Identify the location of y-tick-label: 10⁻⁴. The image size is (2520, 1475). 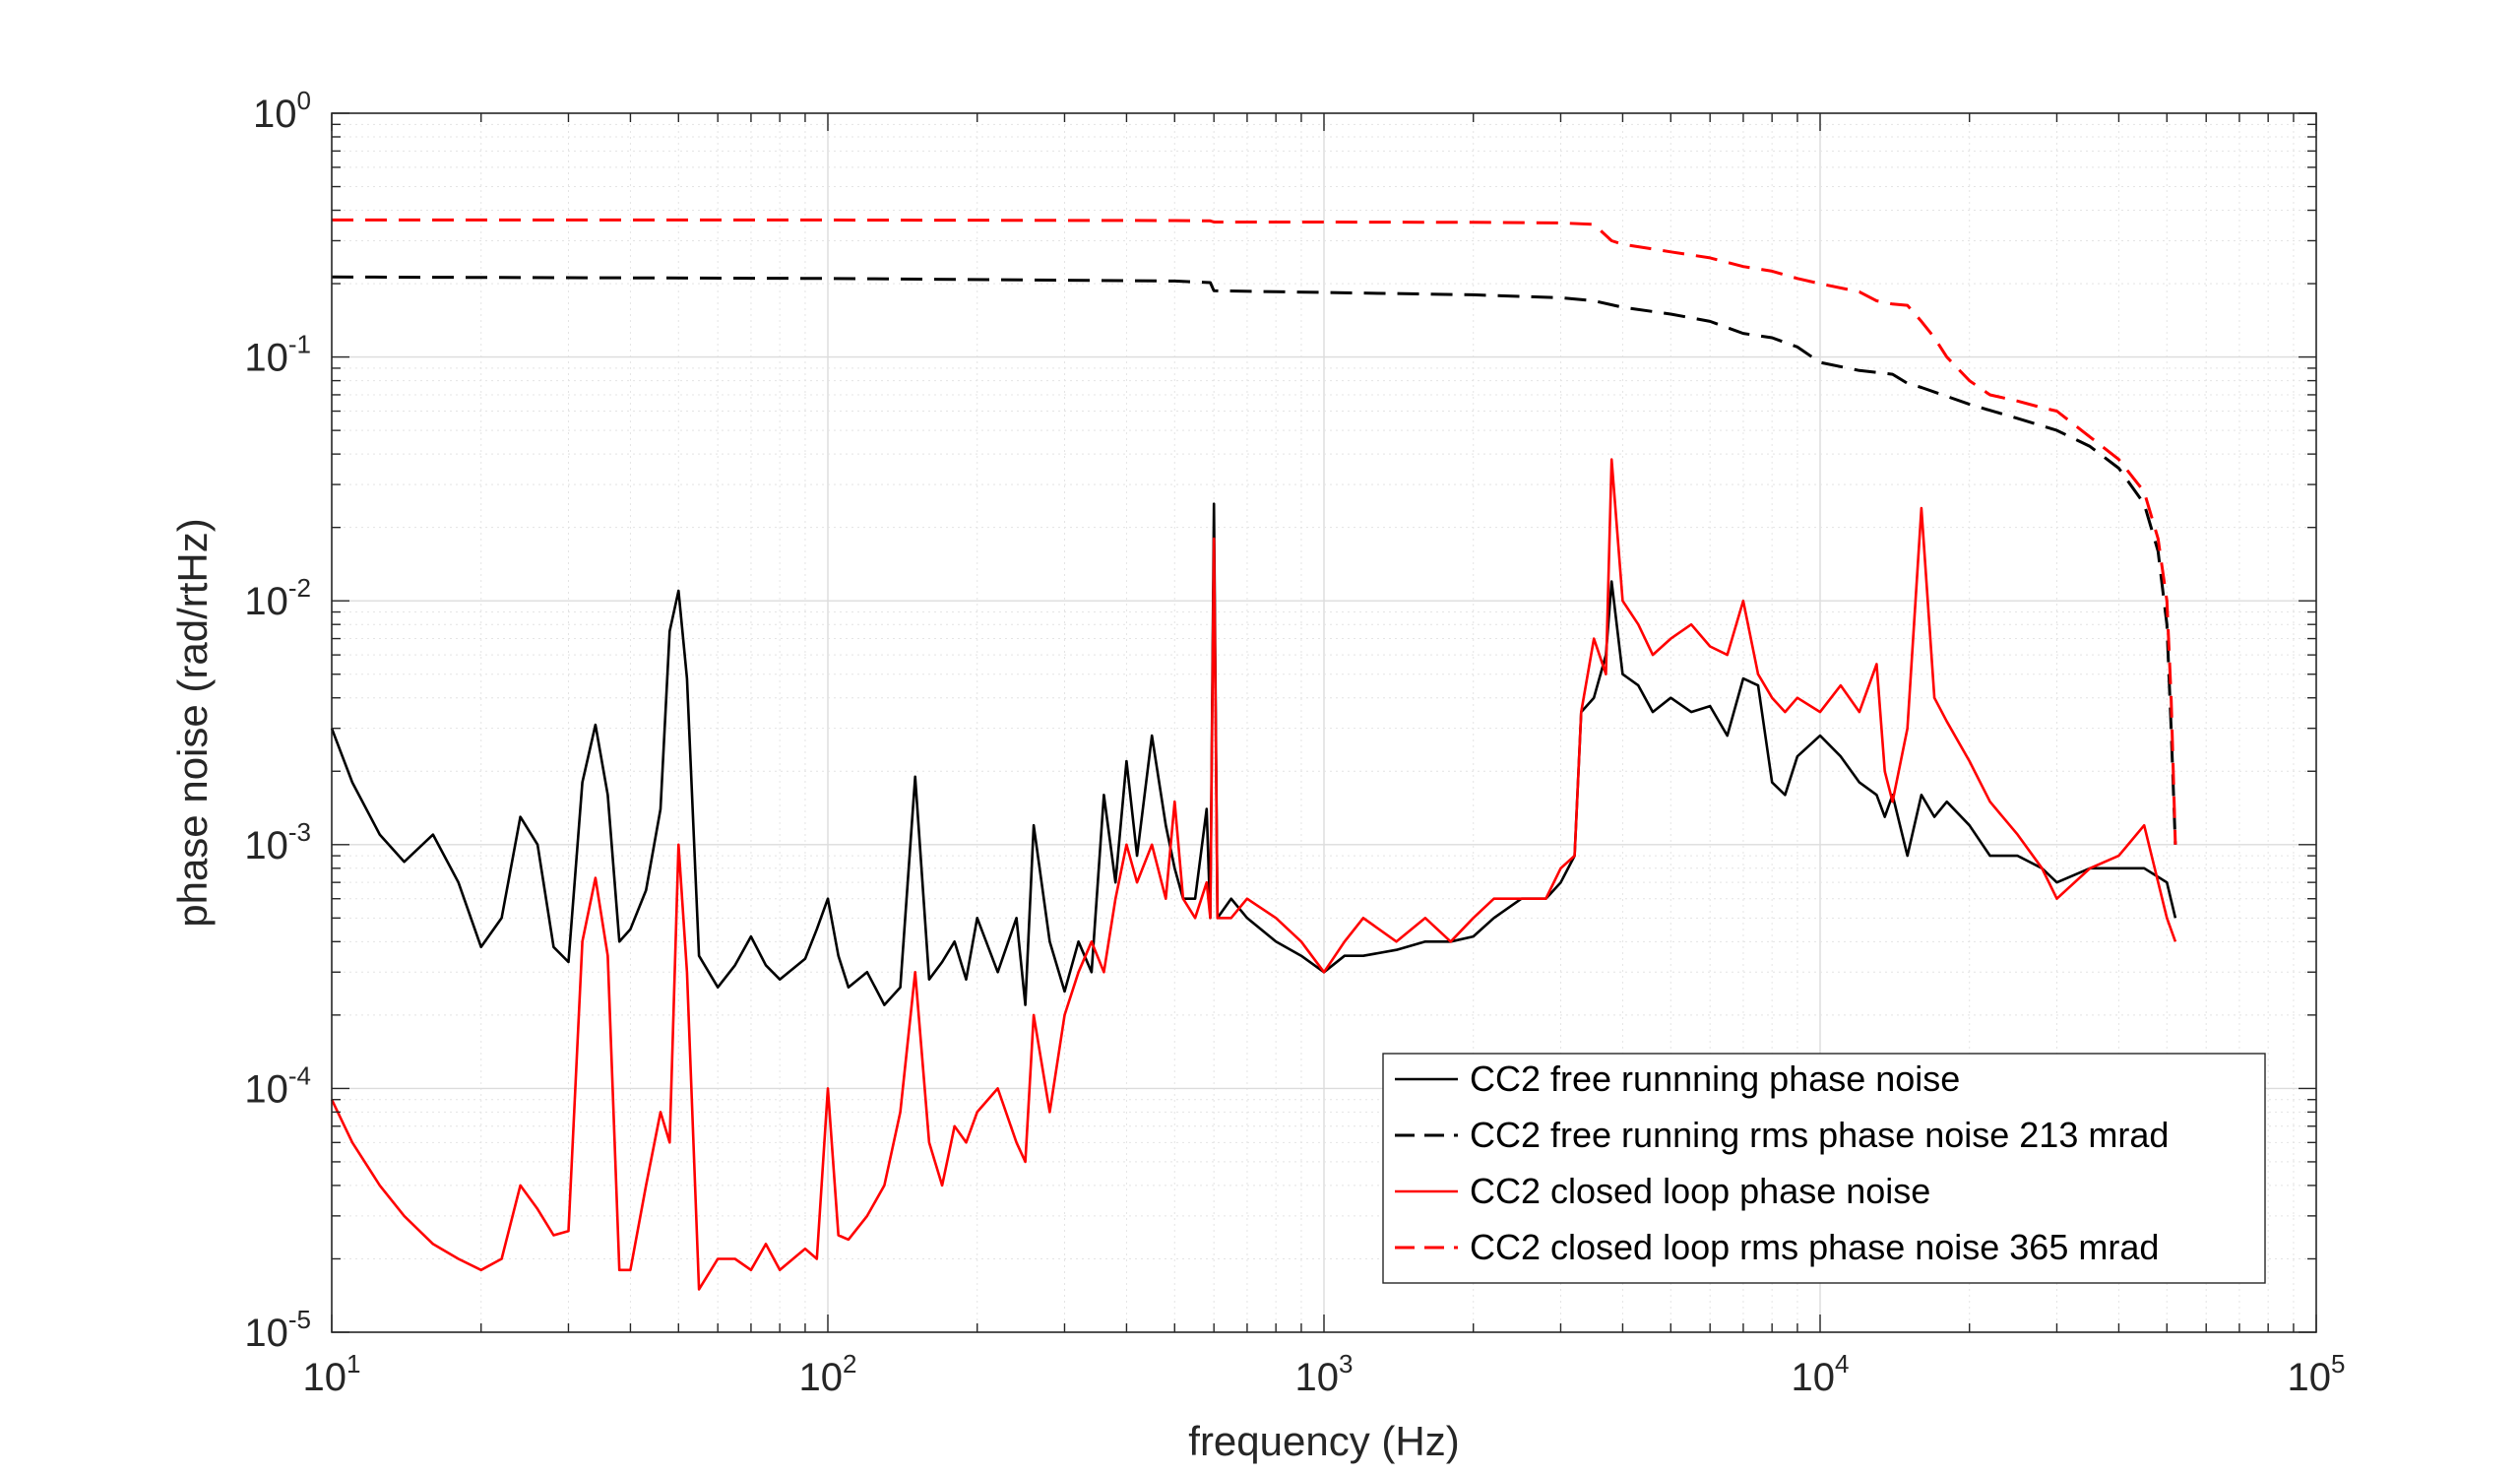
(277, 1086).